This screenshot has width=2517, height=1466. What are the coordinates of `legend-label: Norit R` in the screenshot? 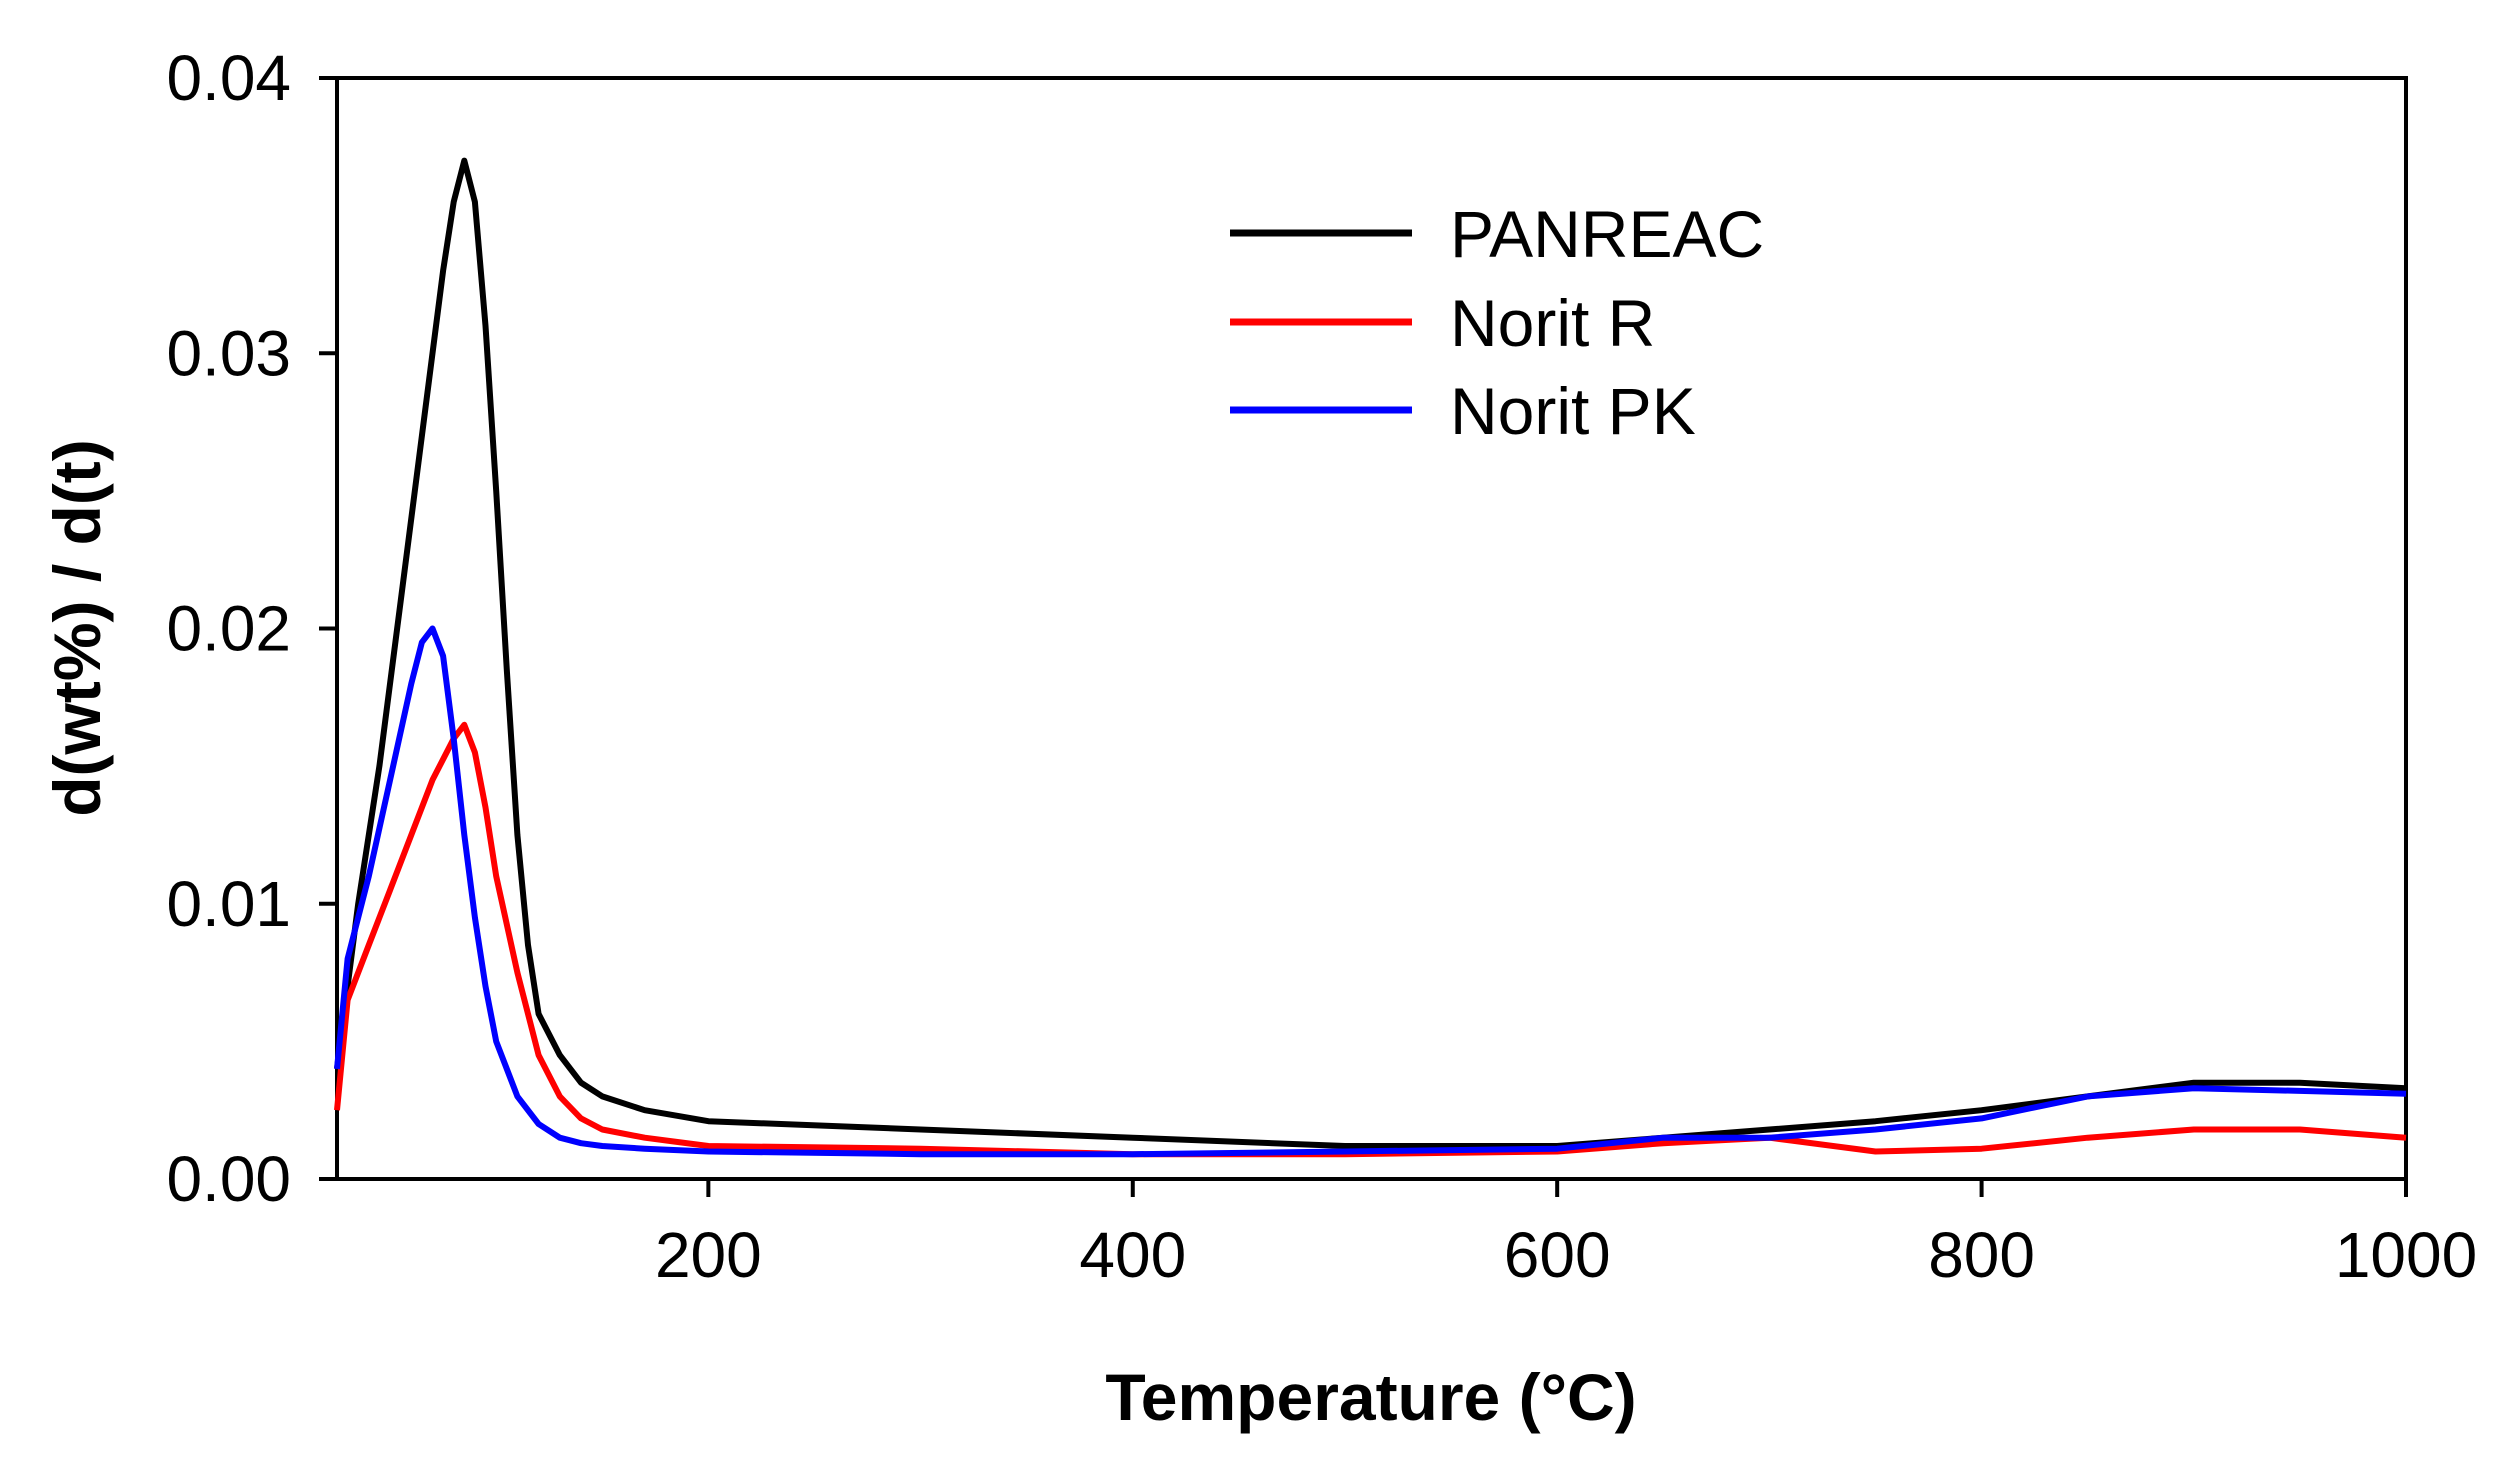 It's located at (1552, 323).